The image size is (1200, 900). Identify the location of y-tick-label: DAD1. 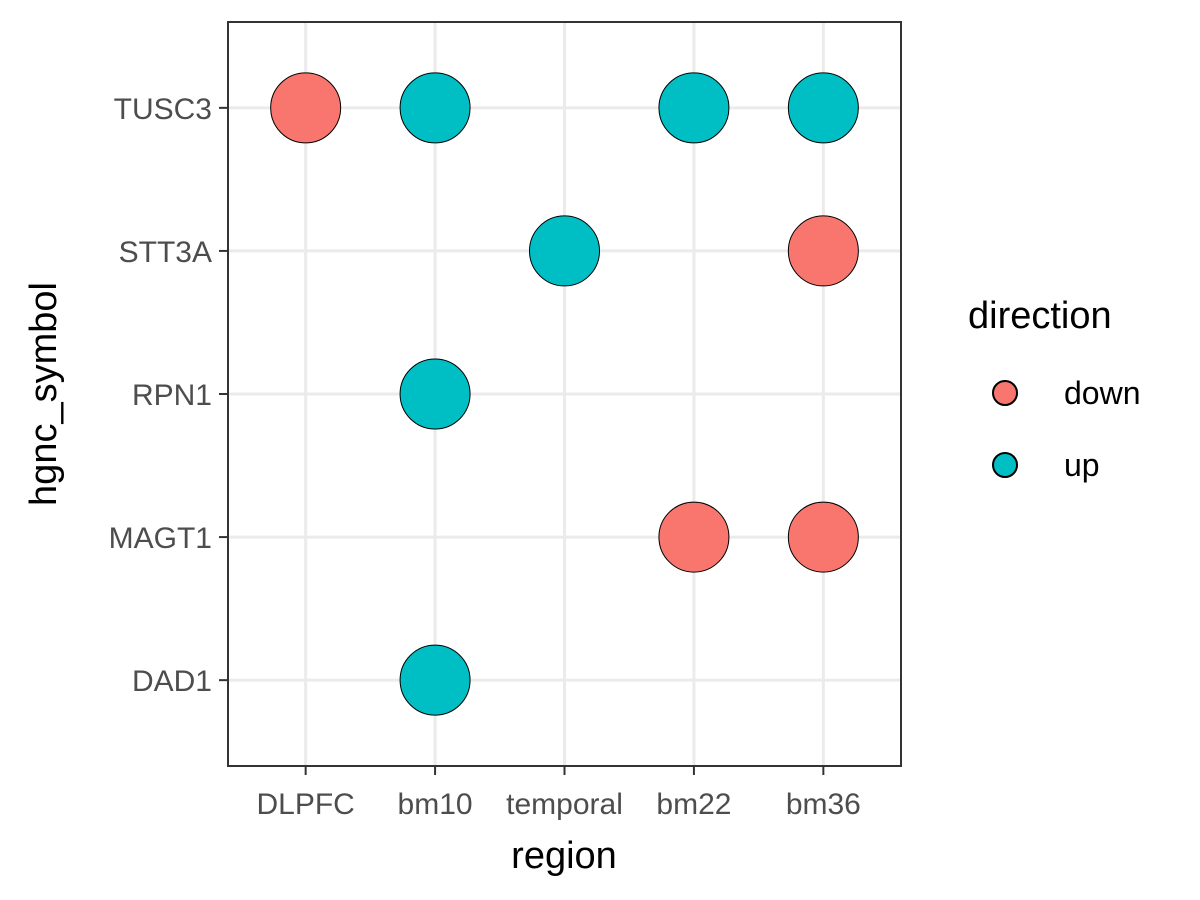
(172, 681).